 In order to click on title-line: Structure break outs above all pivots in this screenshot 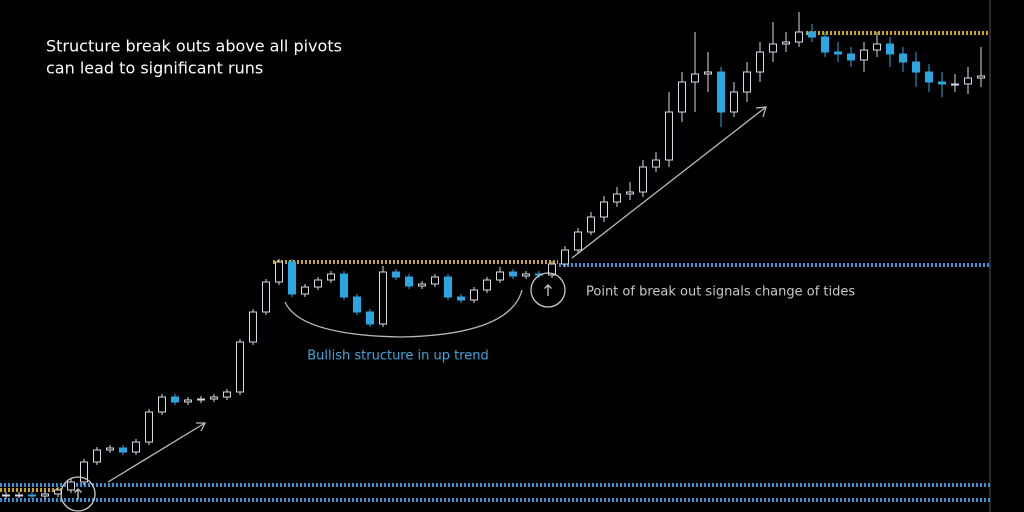, I will do `click(194, 46)`.